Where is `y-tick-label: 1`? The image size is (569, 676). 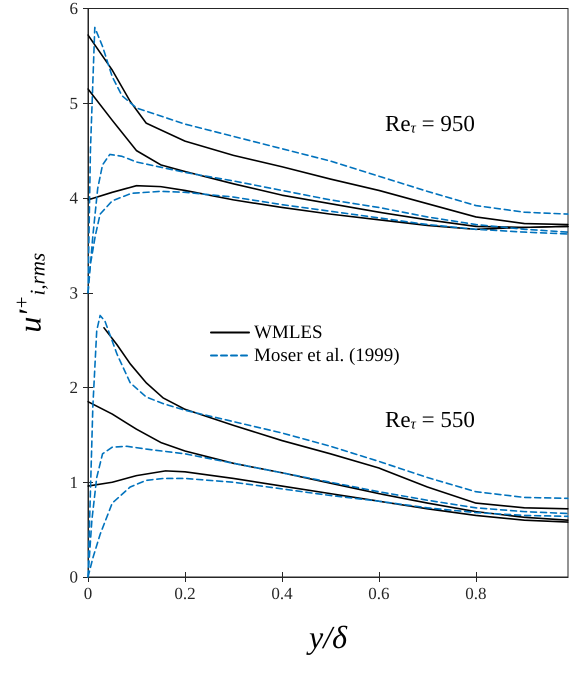 y-tick-label: 1 is located at coordinates (74, 482).